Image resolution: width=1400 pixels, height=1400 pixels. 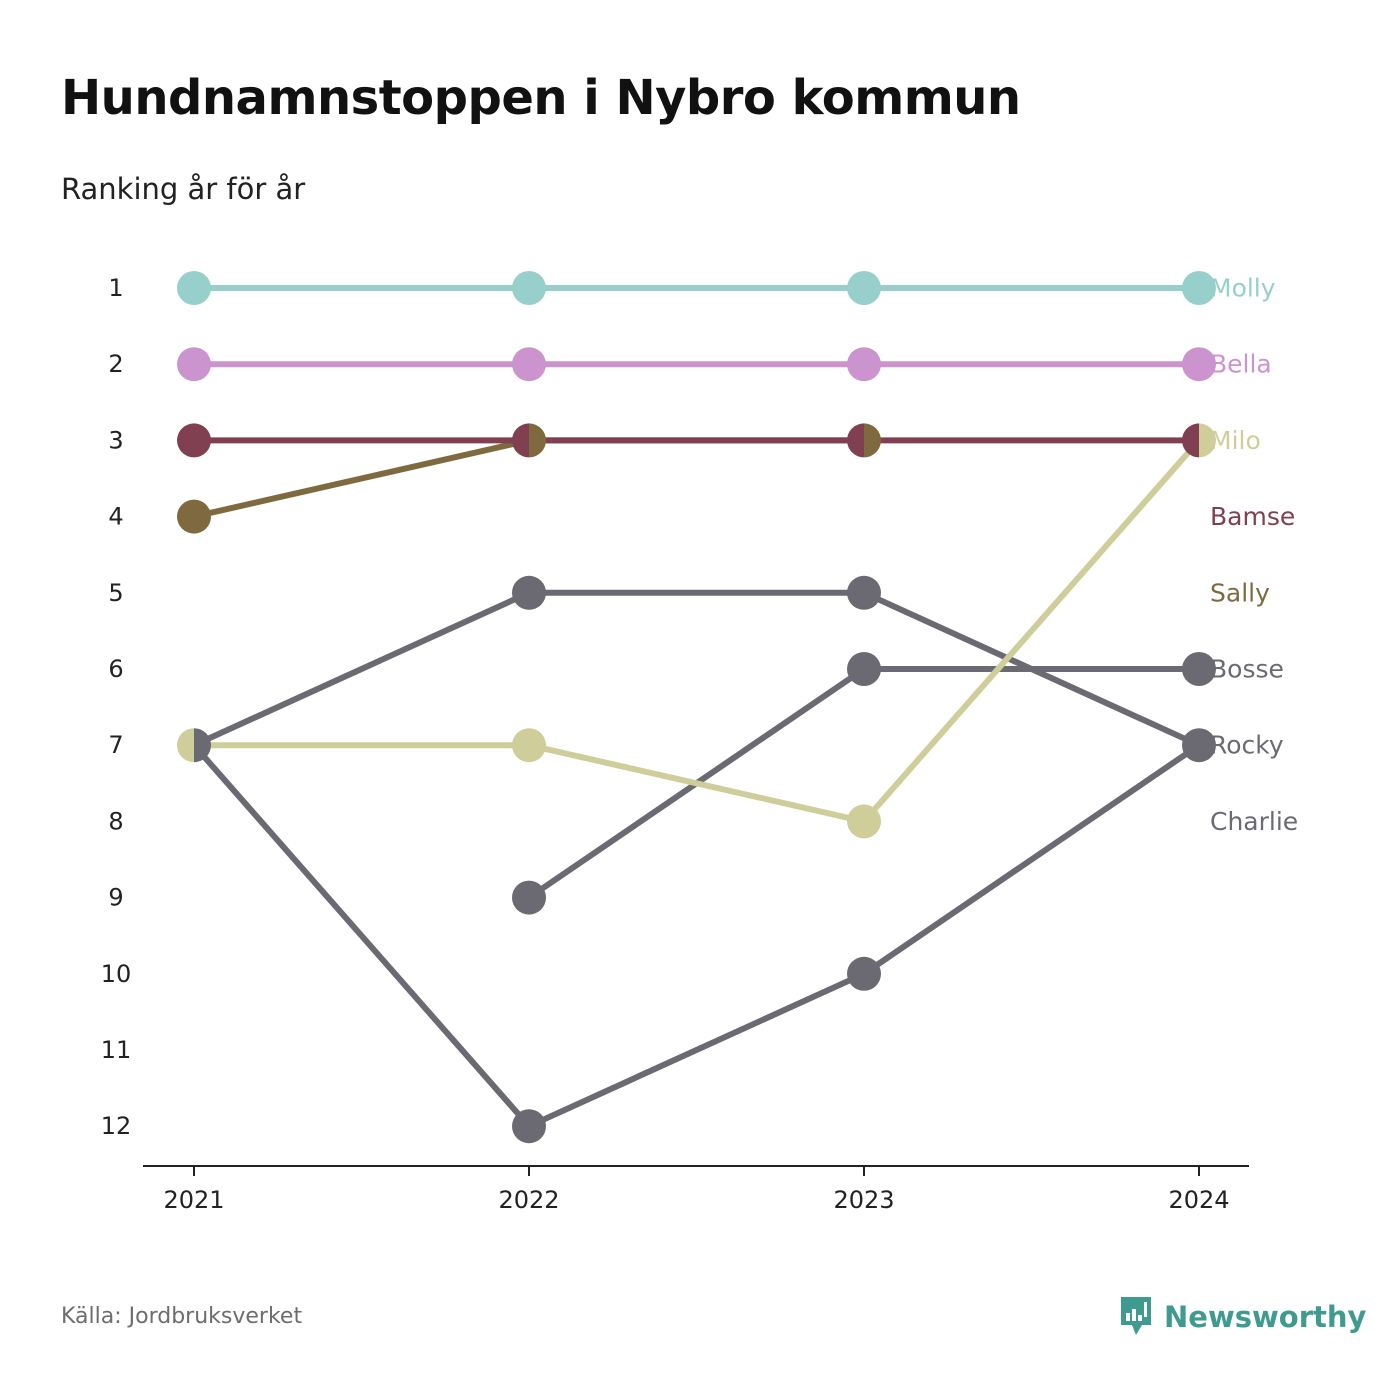 What do you see at coordinates (696, 1189) in the screenshot?
I see `x-axis: 2021 2022 2023 2024` at bounding box center [696, 1189].